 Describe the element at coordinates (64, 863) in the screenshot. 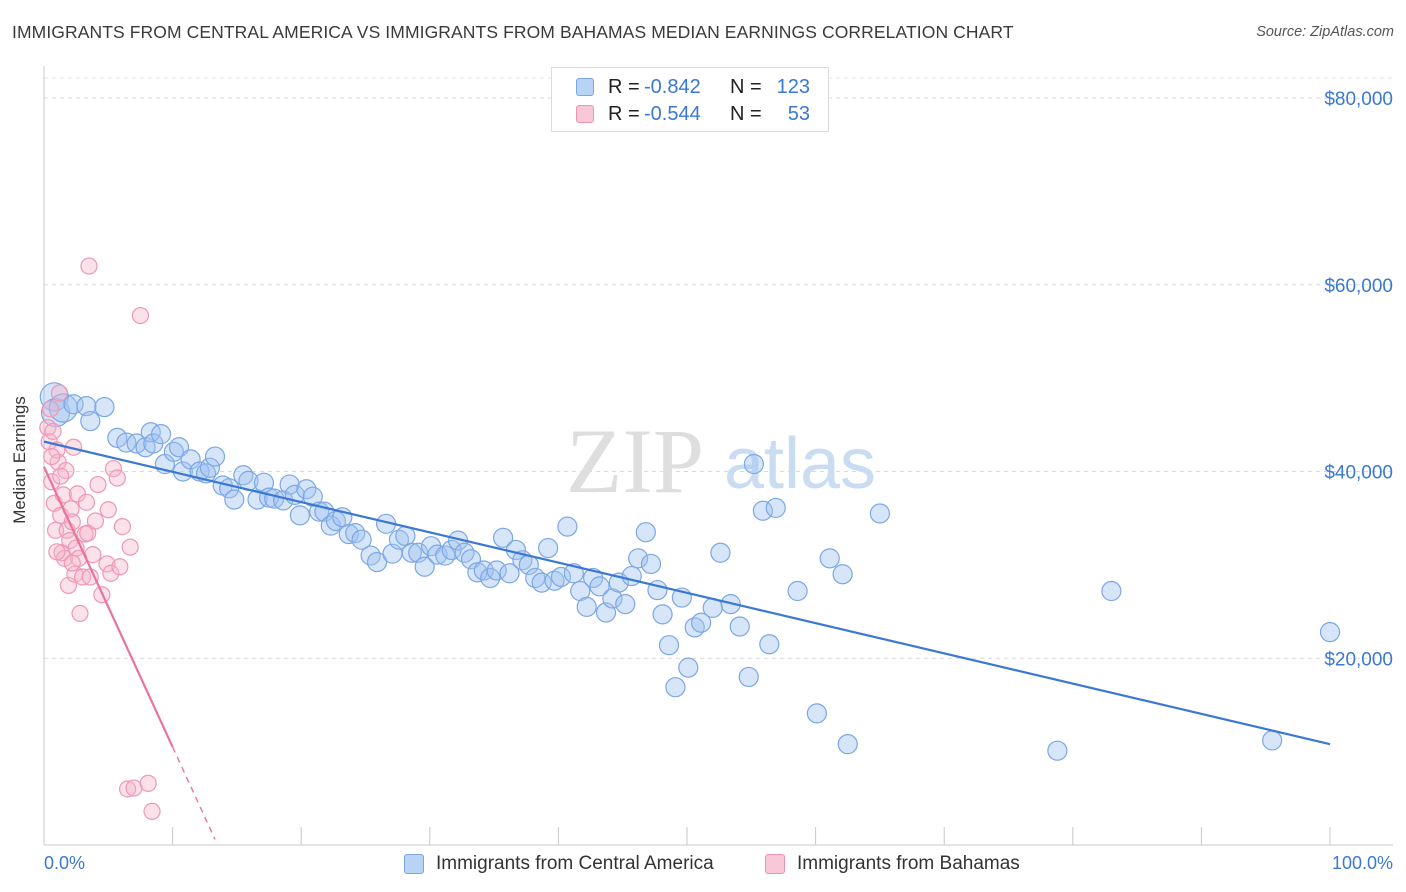

I see `x-tick-label-min: 0.0%` at that location.